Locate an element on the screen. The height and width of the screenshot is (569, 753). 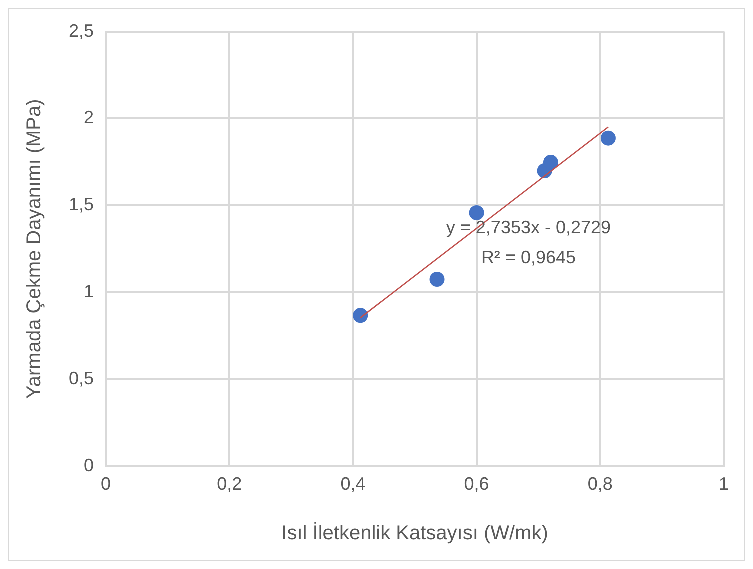
x-tick-label: 0 is located at coordinates (106, 484).